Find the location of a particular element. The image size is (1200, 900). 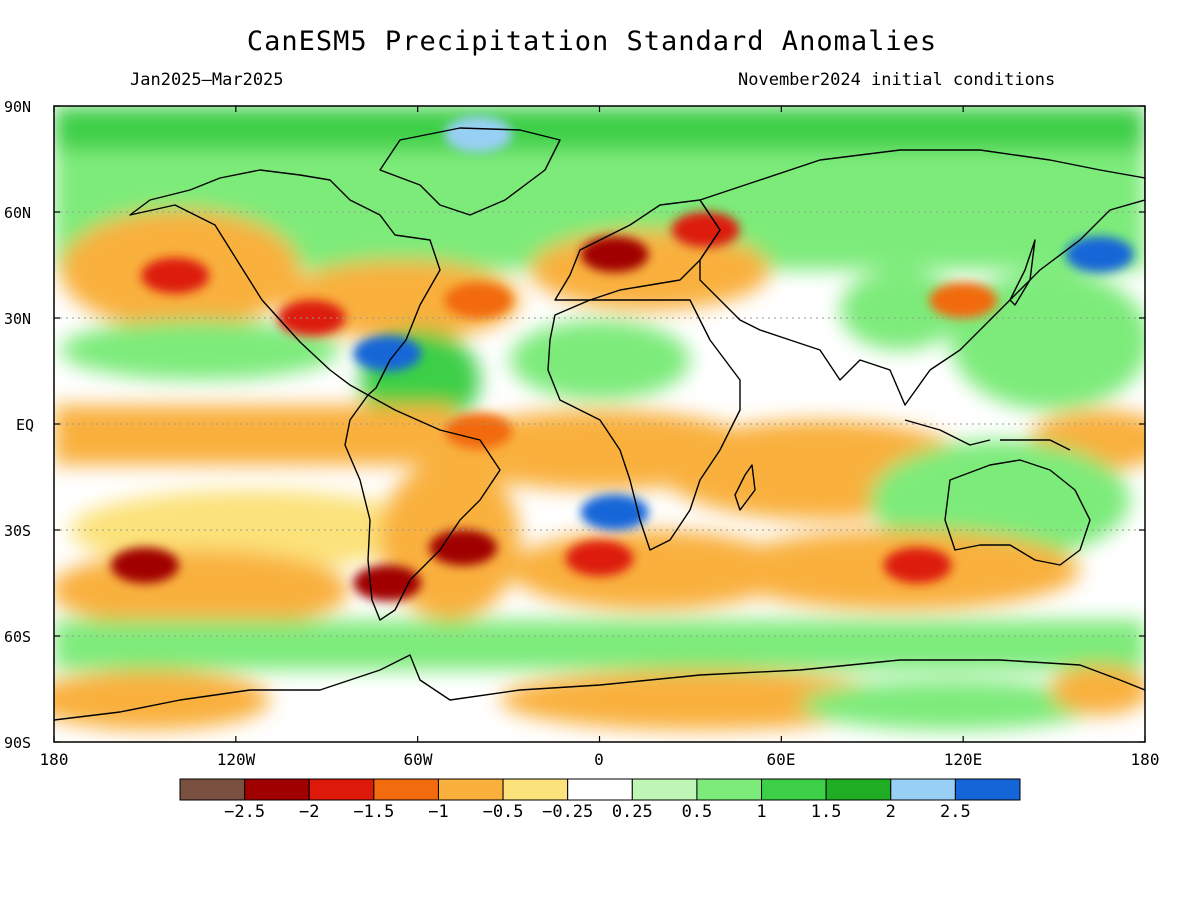

colorbar-tick-label: −0.25 is located at coordinates (568, 812).